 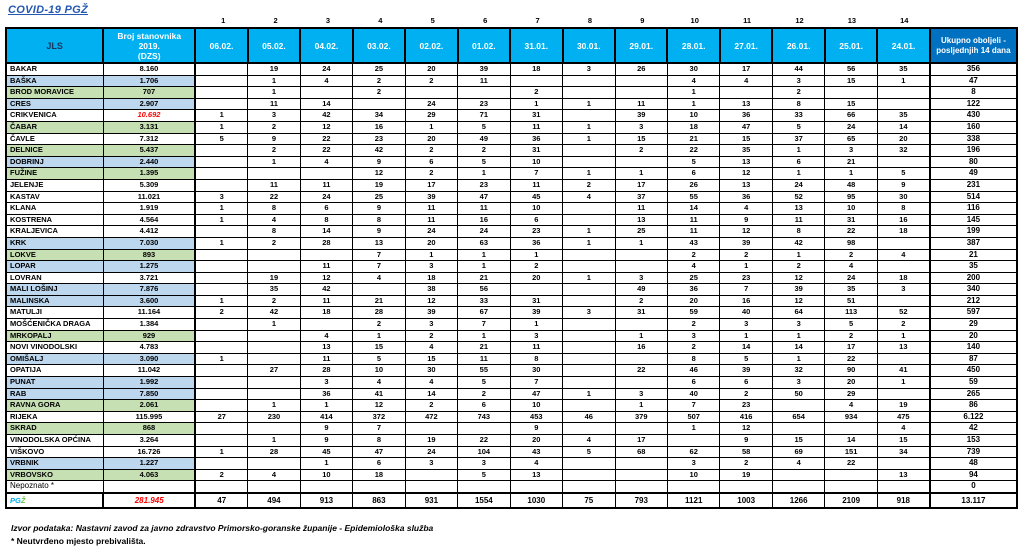 I want to click on table-row: PUNAT 1.992 3 4 4 5 7 6 6 3 20 1 59, so click(x=511, y=382).